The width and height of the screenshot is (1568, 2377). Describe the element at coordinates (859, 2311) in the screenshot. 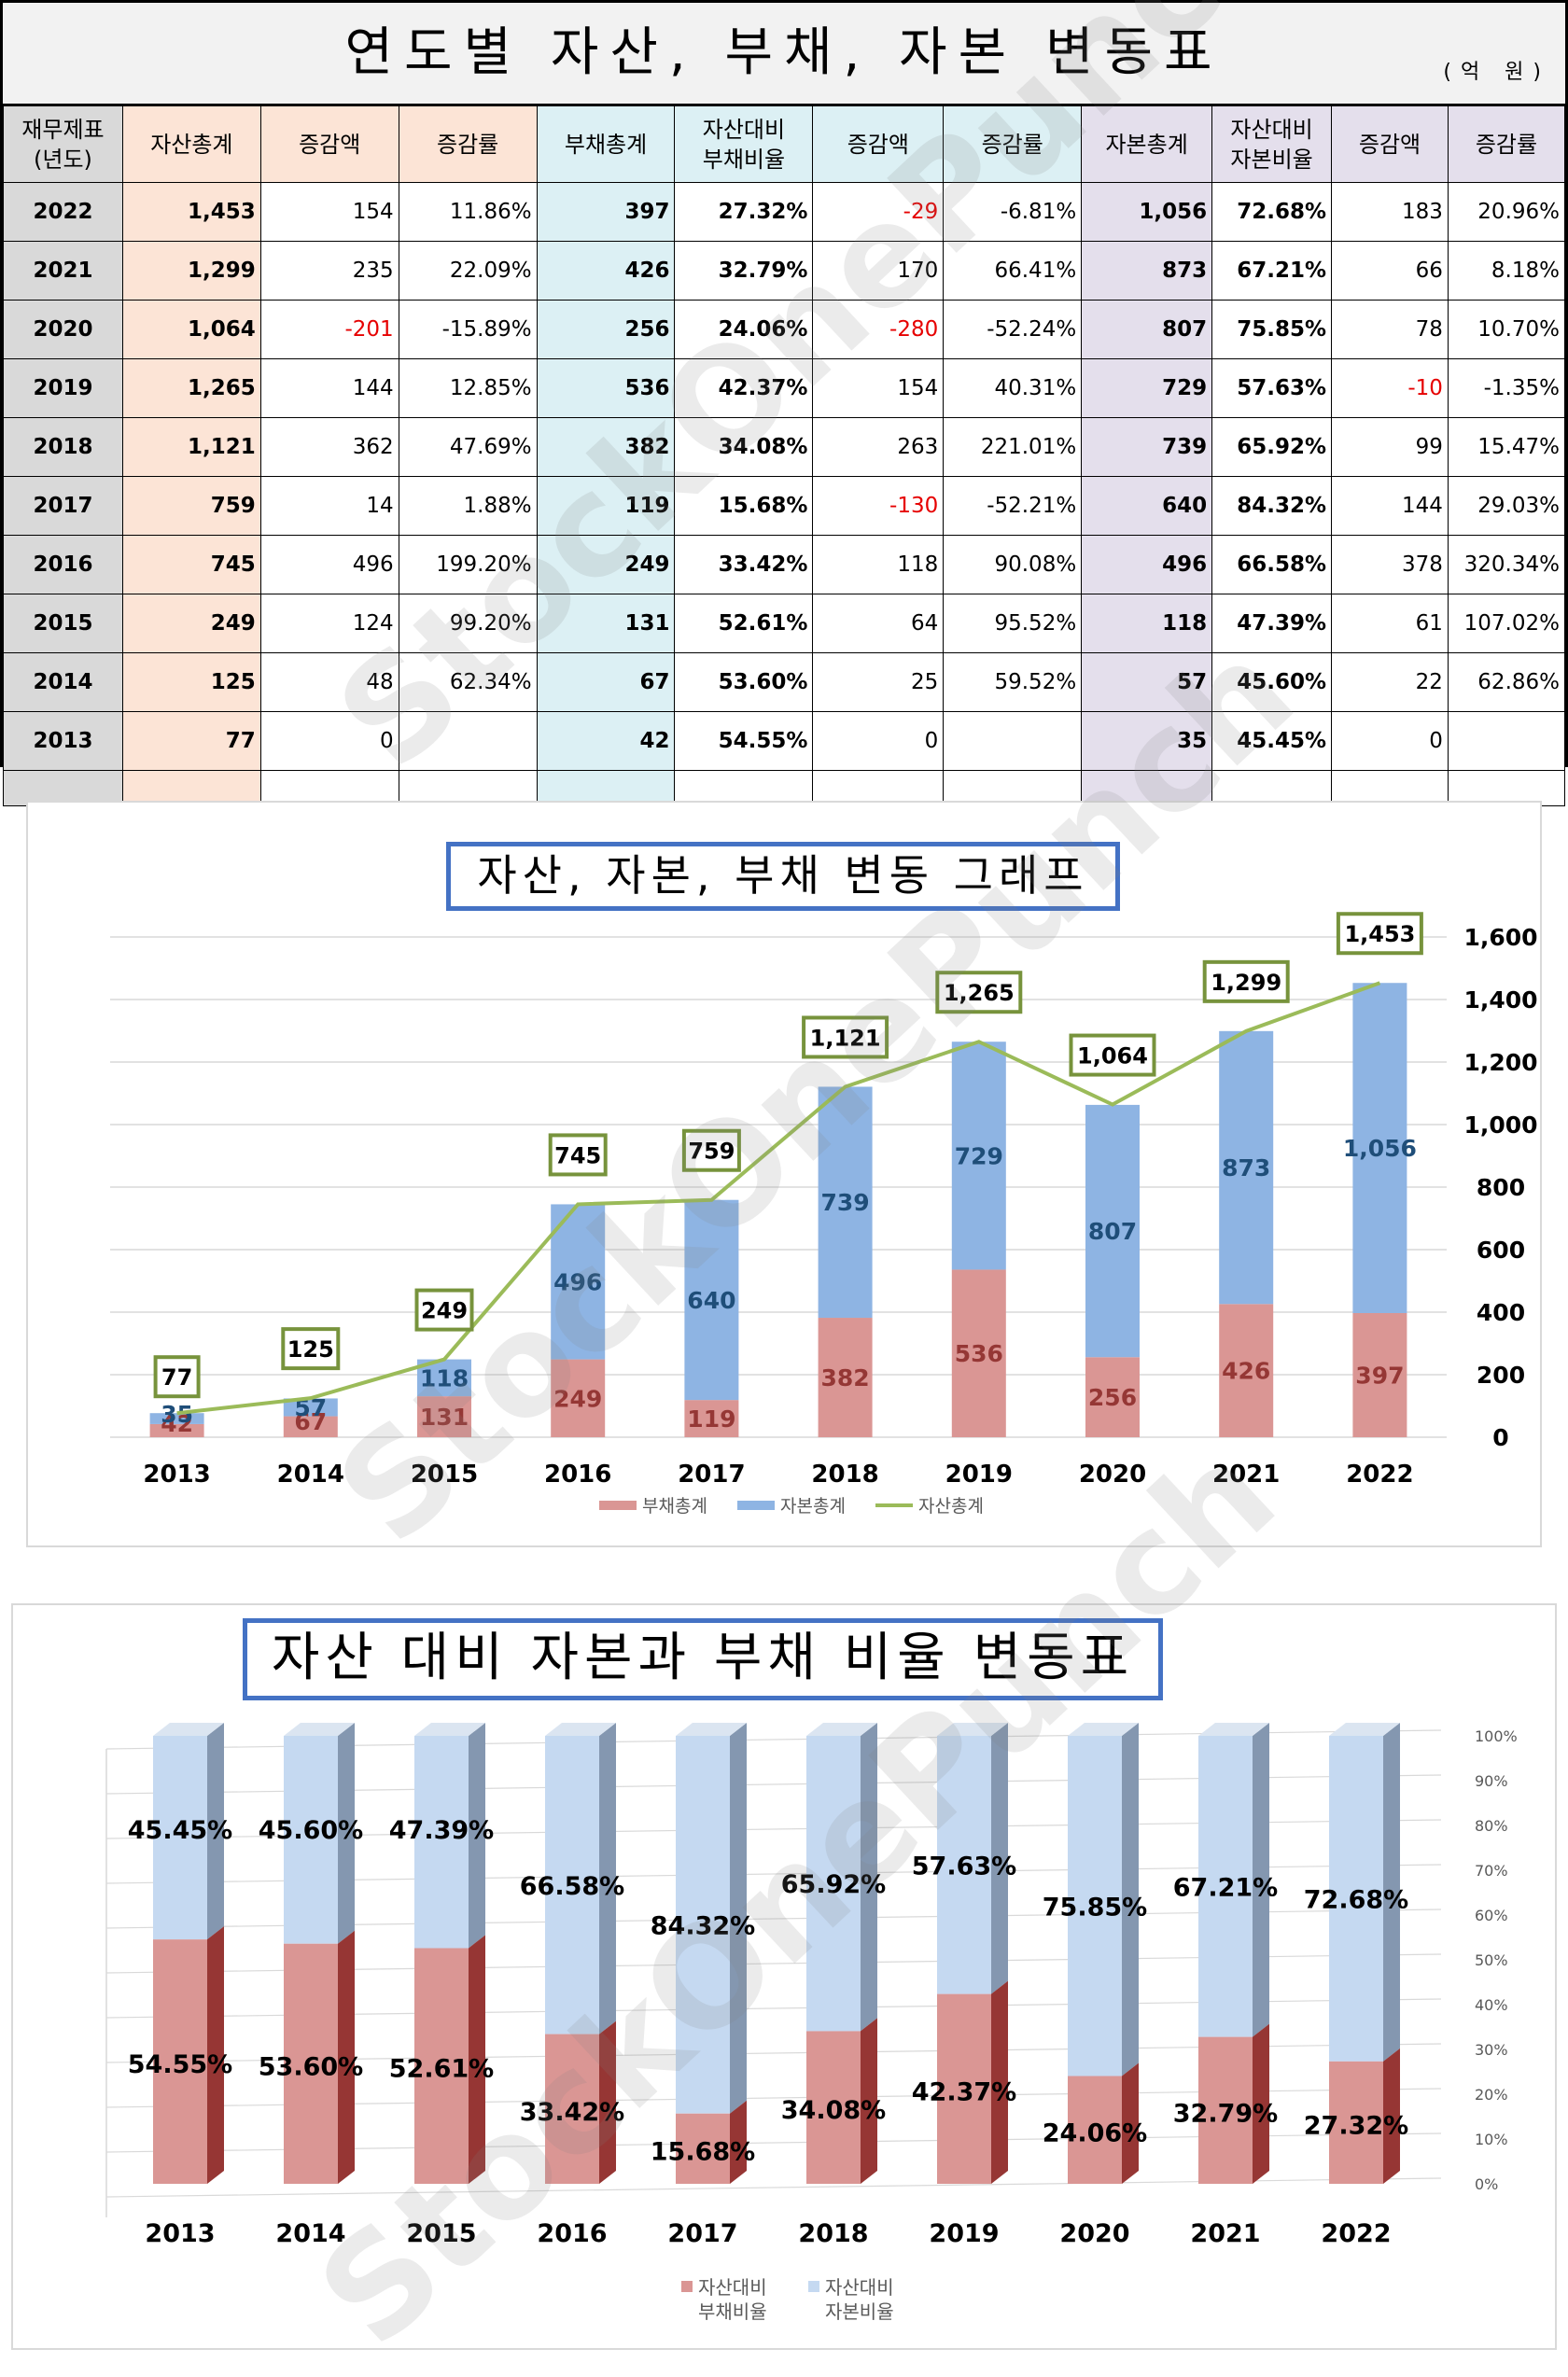

I see `legend-label: 자본비율` at that location.